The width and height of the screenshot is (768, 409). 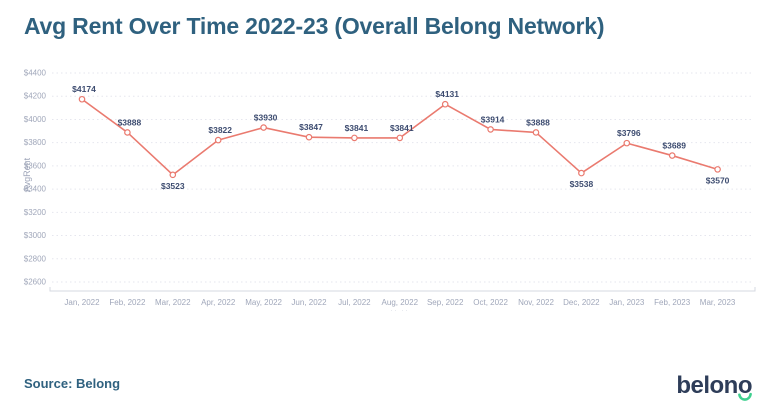 What do you see at coordinates (718, 180) in the screenshot?
I see `data-point-label: $3570` at bounding box center [718, 180].